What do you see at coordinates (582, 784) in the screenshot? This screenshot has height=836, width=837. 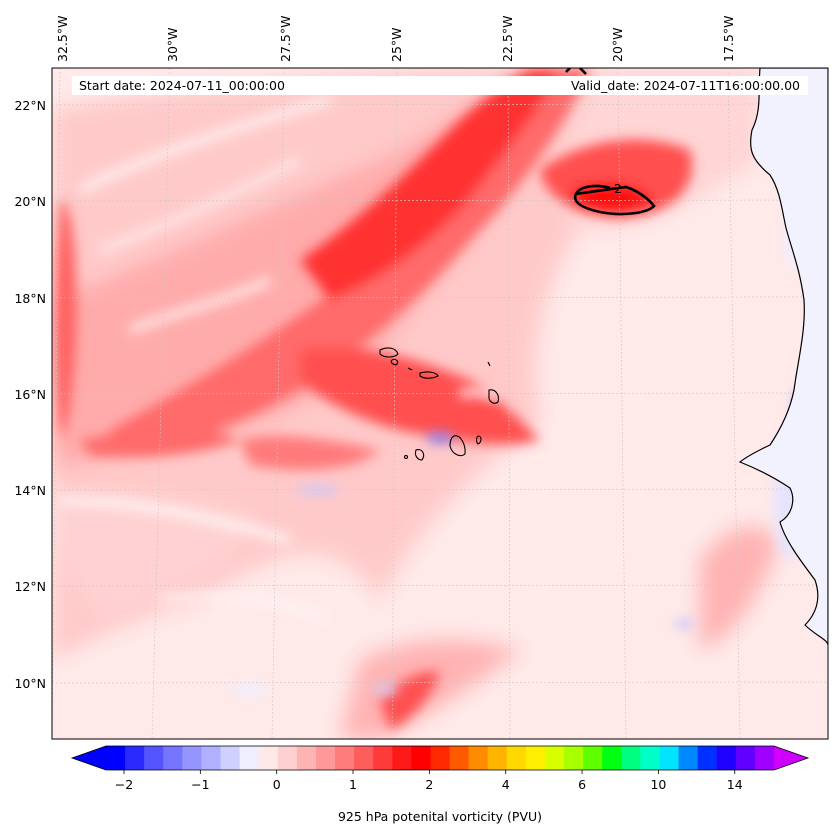 I see `colorbar-tick-label: 6` at bounding box center [582, 784].